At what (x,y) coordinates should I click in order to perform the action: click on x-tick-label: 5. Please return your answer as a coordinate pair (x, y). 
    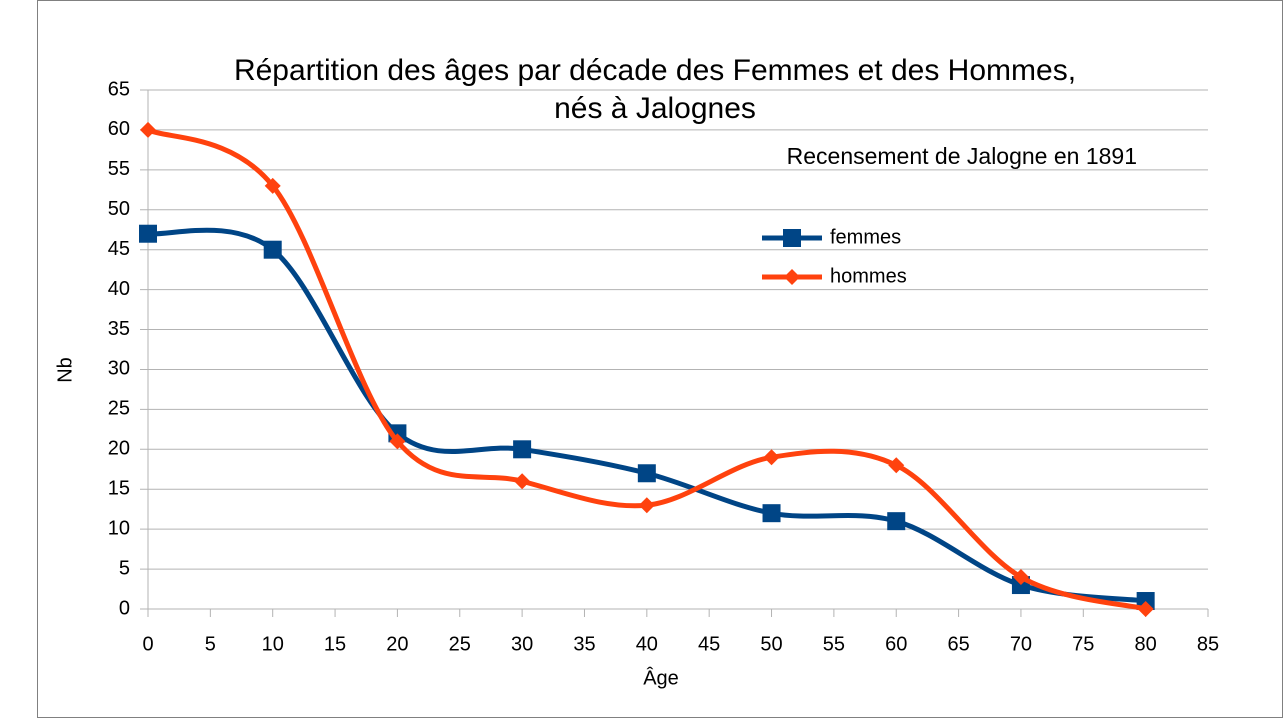
    Looking at the image, I should click on (210, 644).